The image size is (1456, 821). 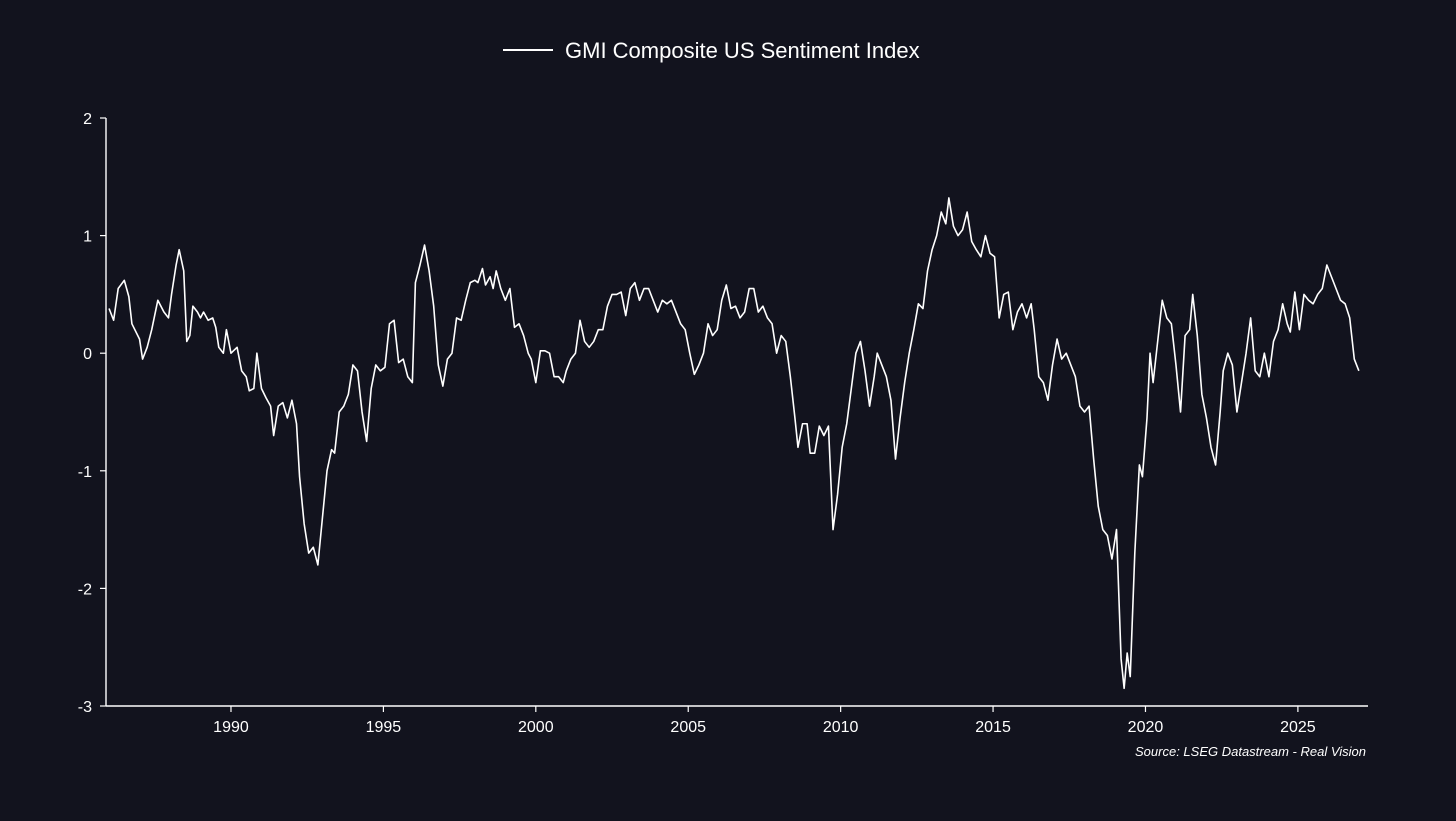 What do you see at coordinates (85, 589) in the screenshot?
I see `y-tick-label: -2` at bounding box center [85, 589].